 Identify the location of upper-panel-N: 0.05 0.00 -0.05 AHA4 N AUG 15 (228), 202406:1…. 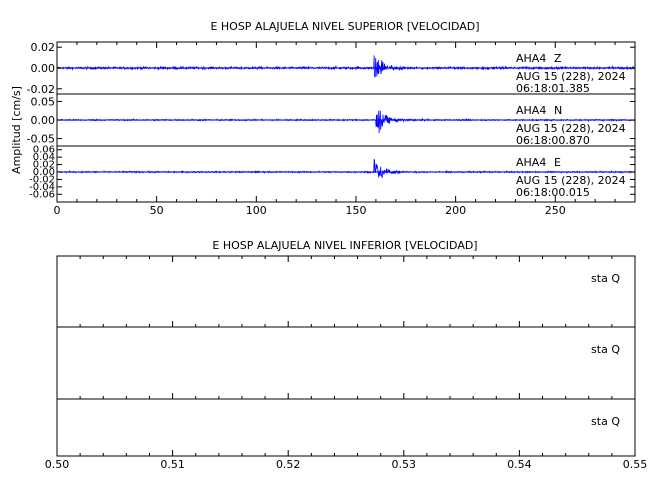
(331, 121).